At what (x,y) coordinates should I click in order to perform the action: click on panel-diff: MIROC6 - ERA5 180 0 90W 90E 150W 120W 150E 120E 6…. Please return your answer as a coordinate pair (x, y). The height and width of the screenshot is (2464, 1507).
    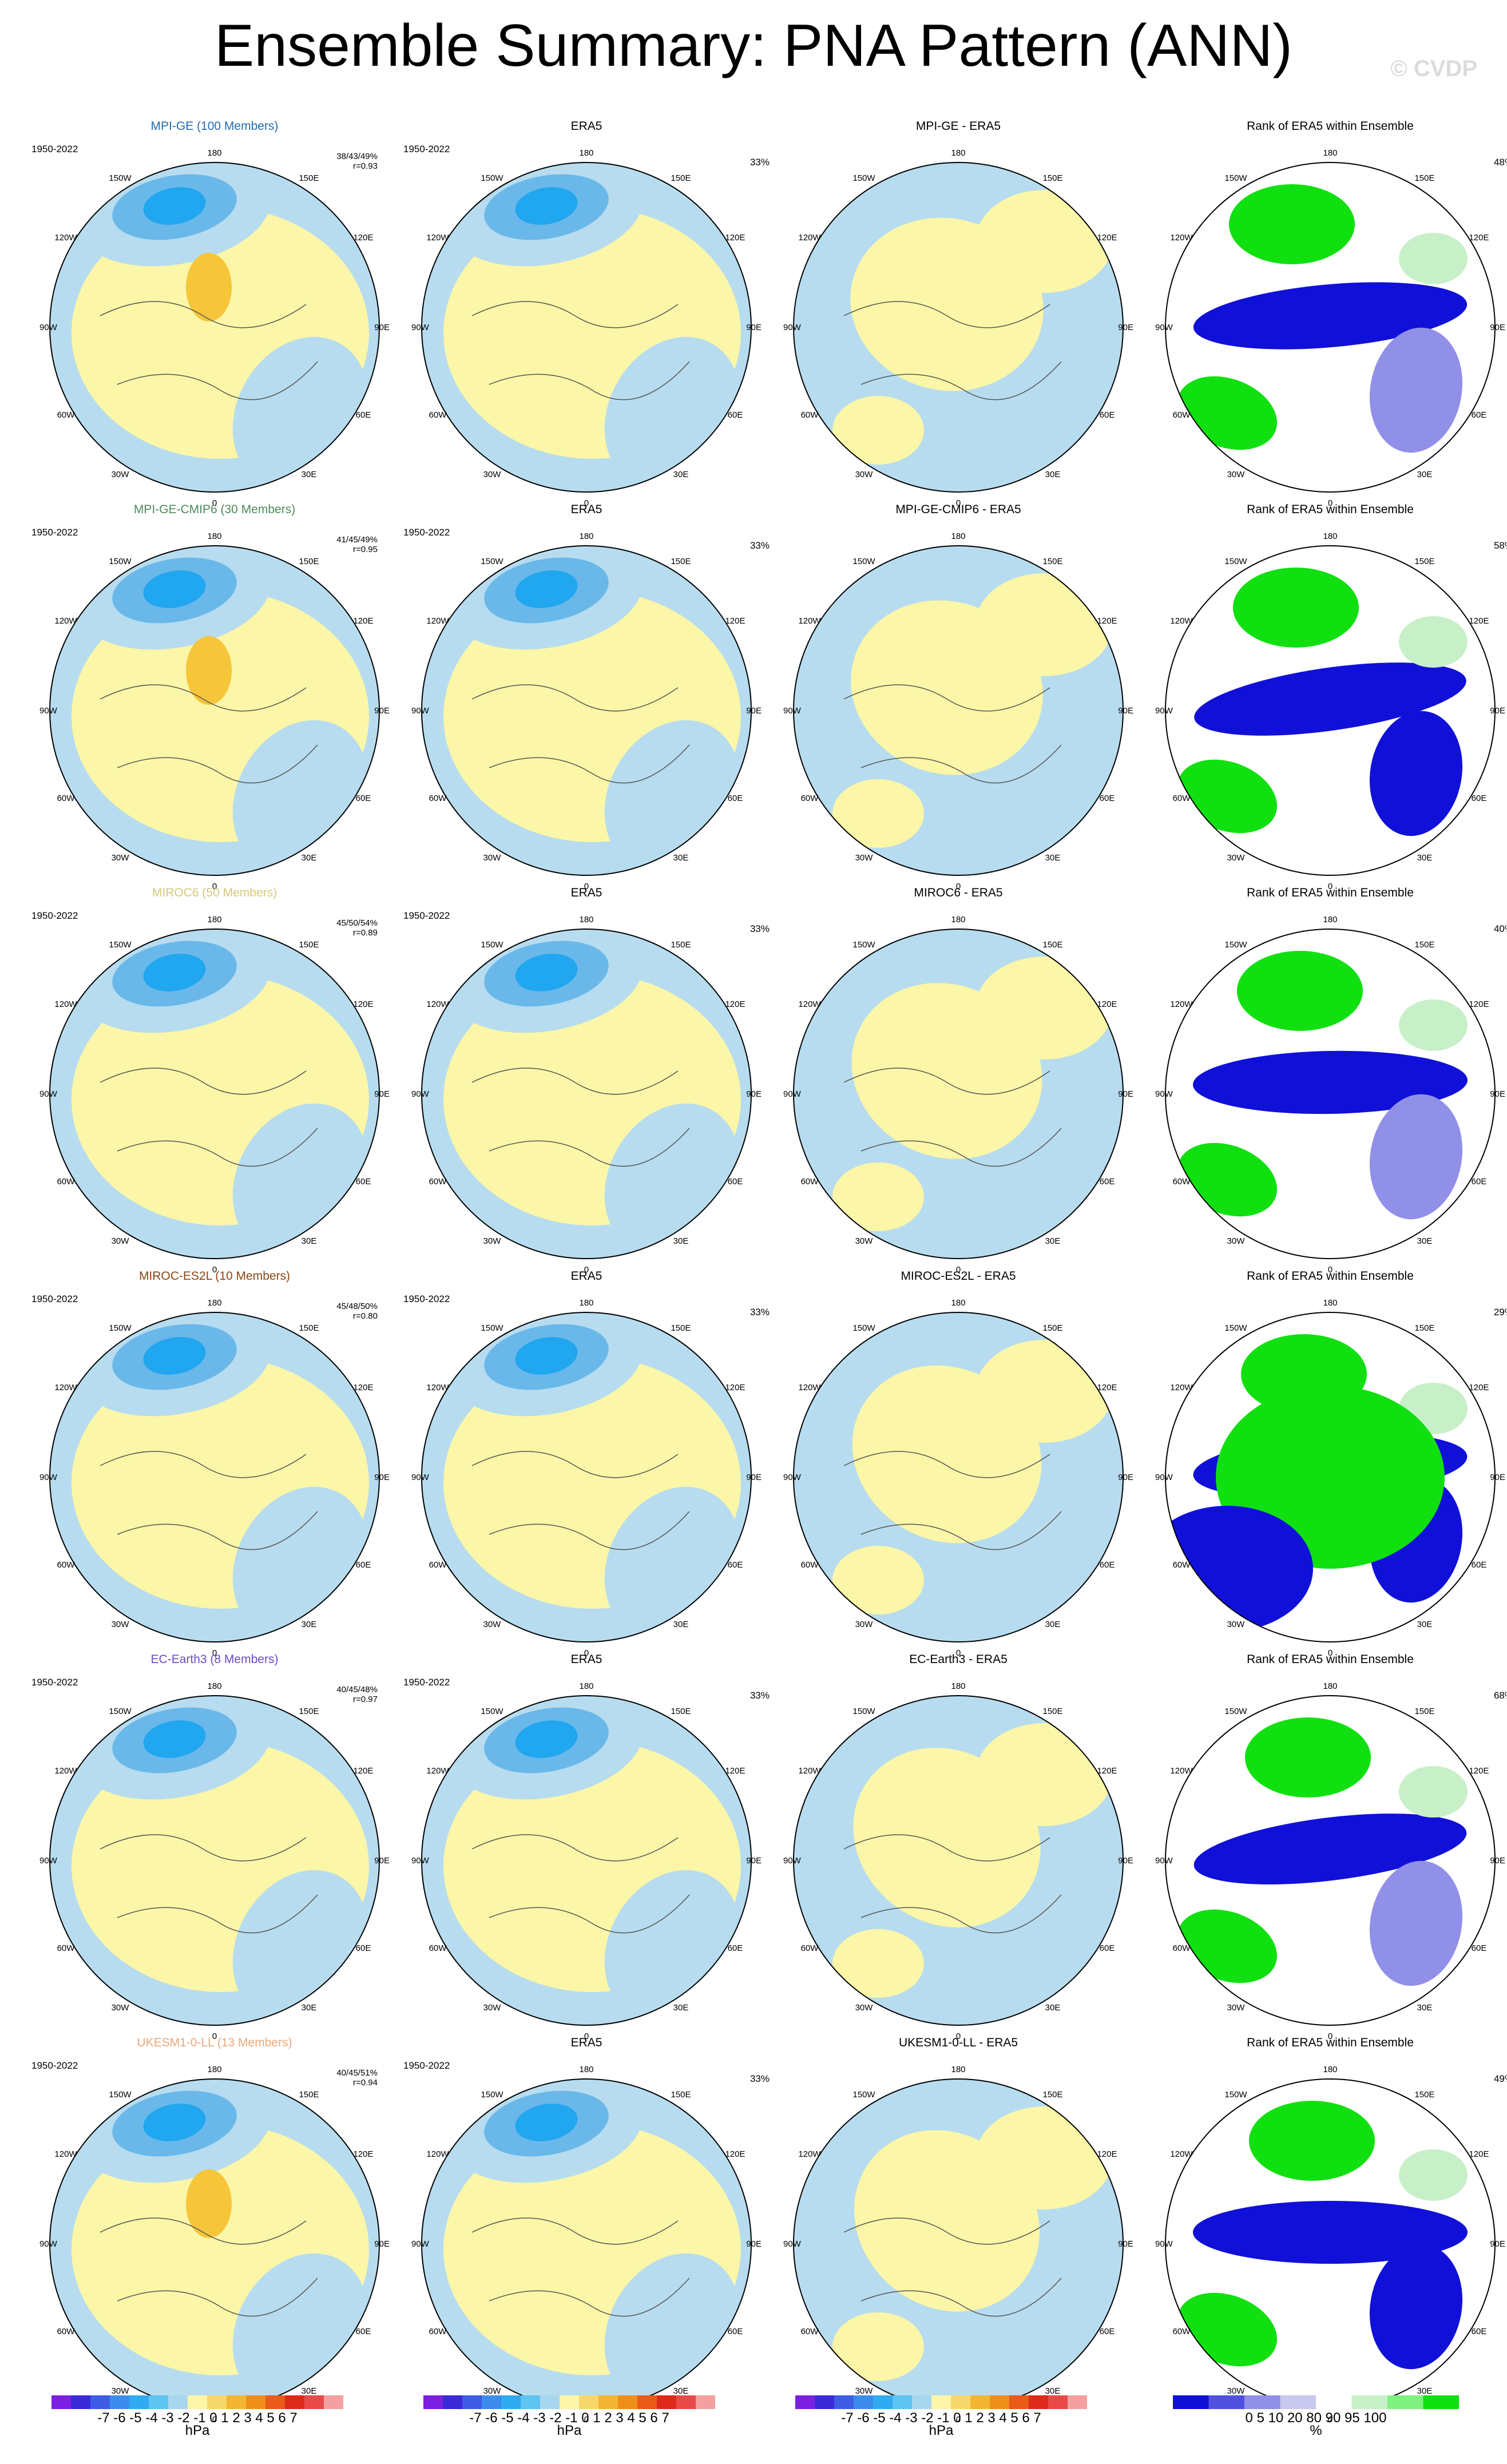
    Looking at the image, I should click on (958, 1080).